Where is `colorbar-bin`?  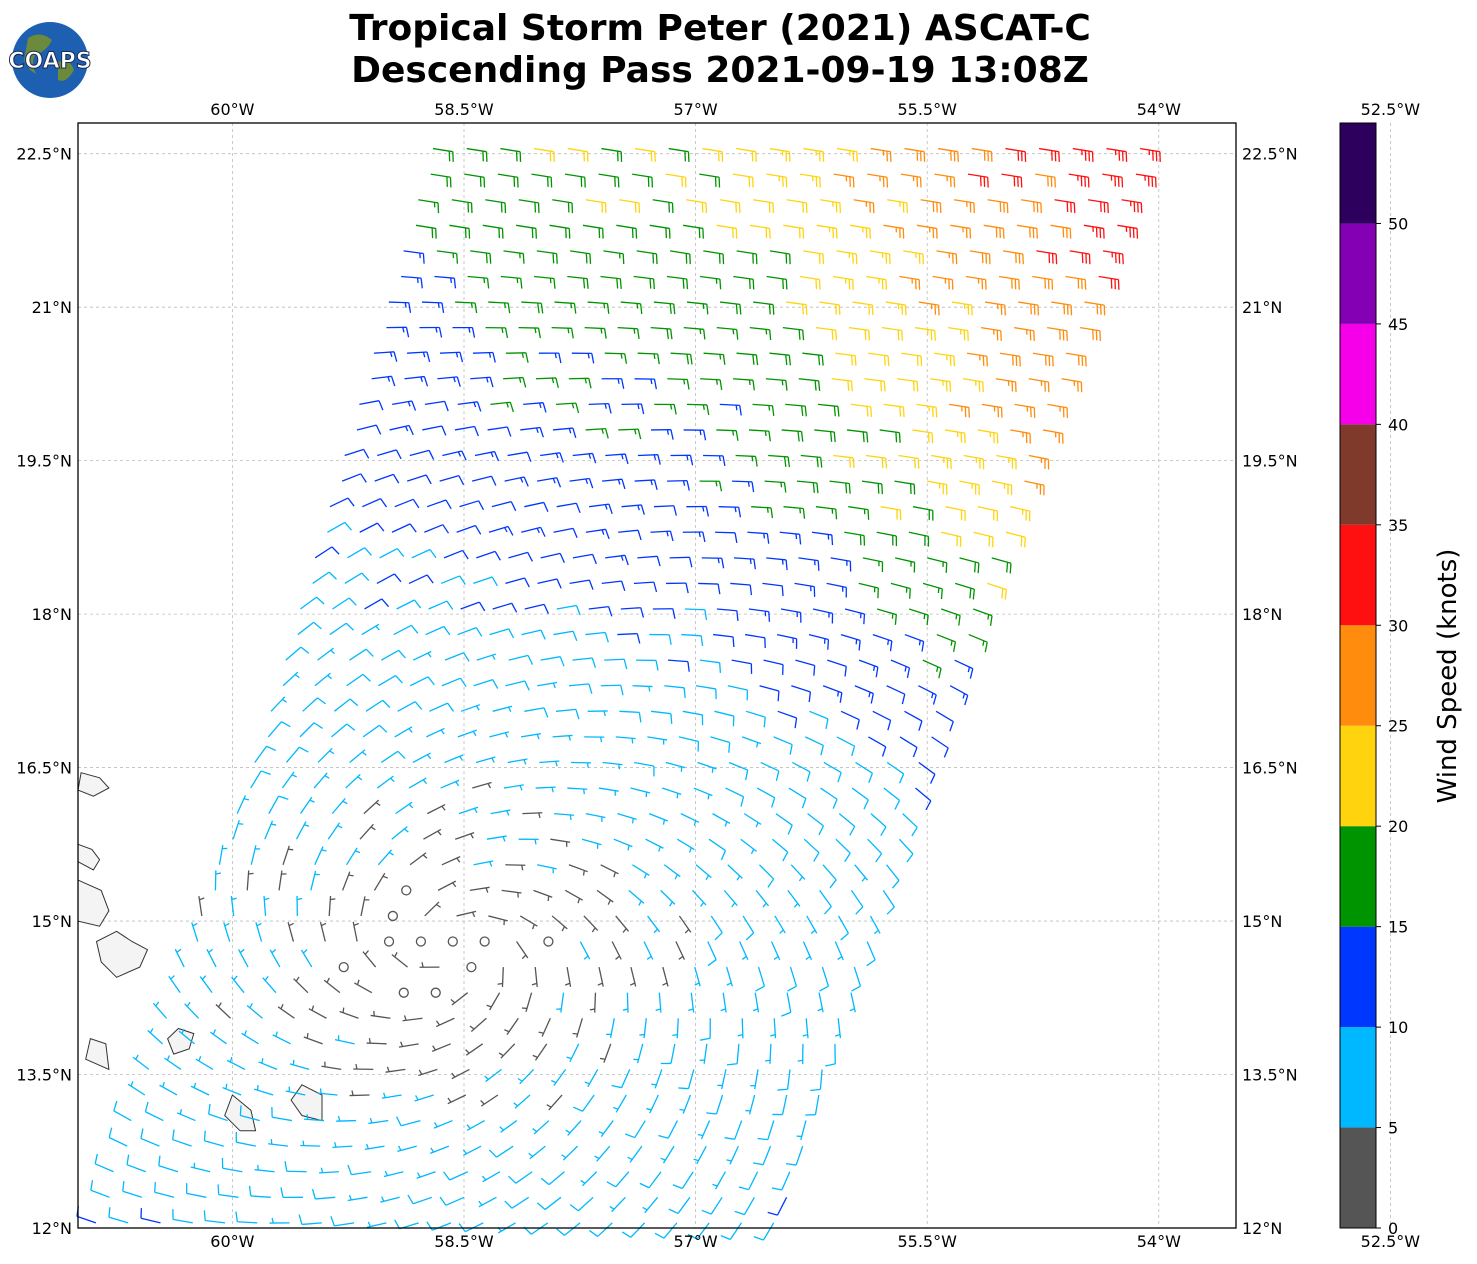 colorbar-bin is located at coordinates (1358, 675).